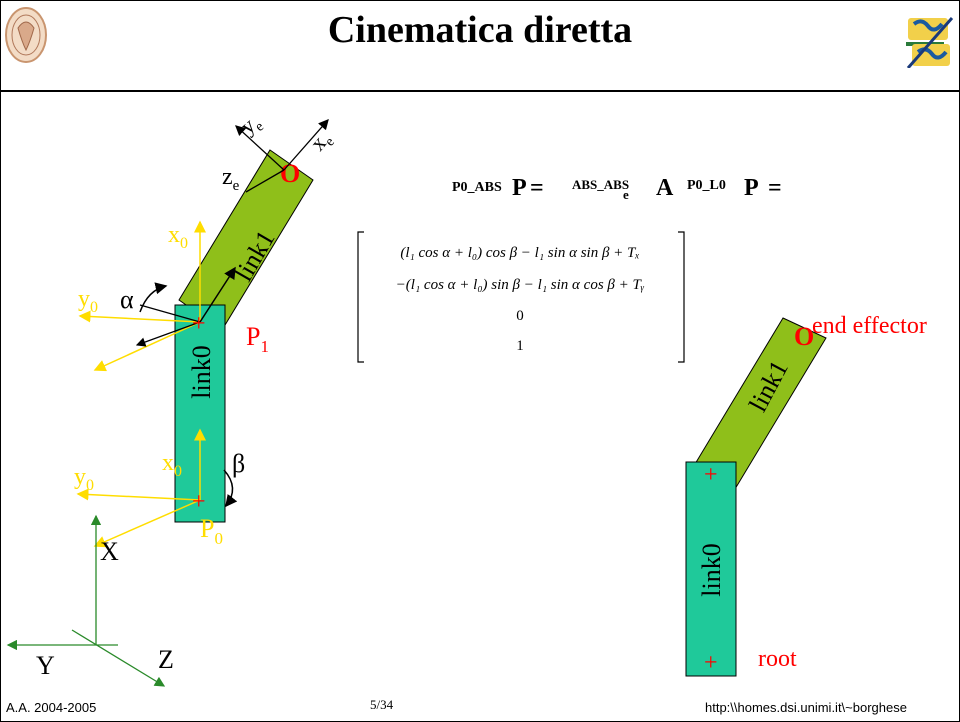 The height and width of the screenshot is (722, 960). What do you see at coordinates (172, 465) in the screenshot?
I see `x0-label-lower: x0` at bounding box center [172, 465].